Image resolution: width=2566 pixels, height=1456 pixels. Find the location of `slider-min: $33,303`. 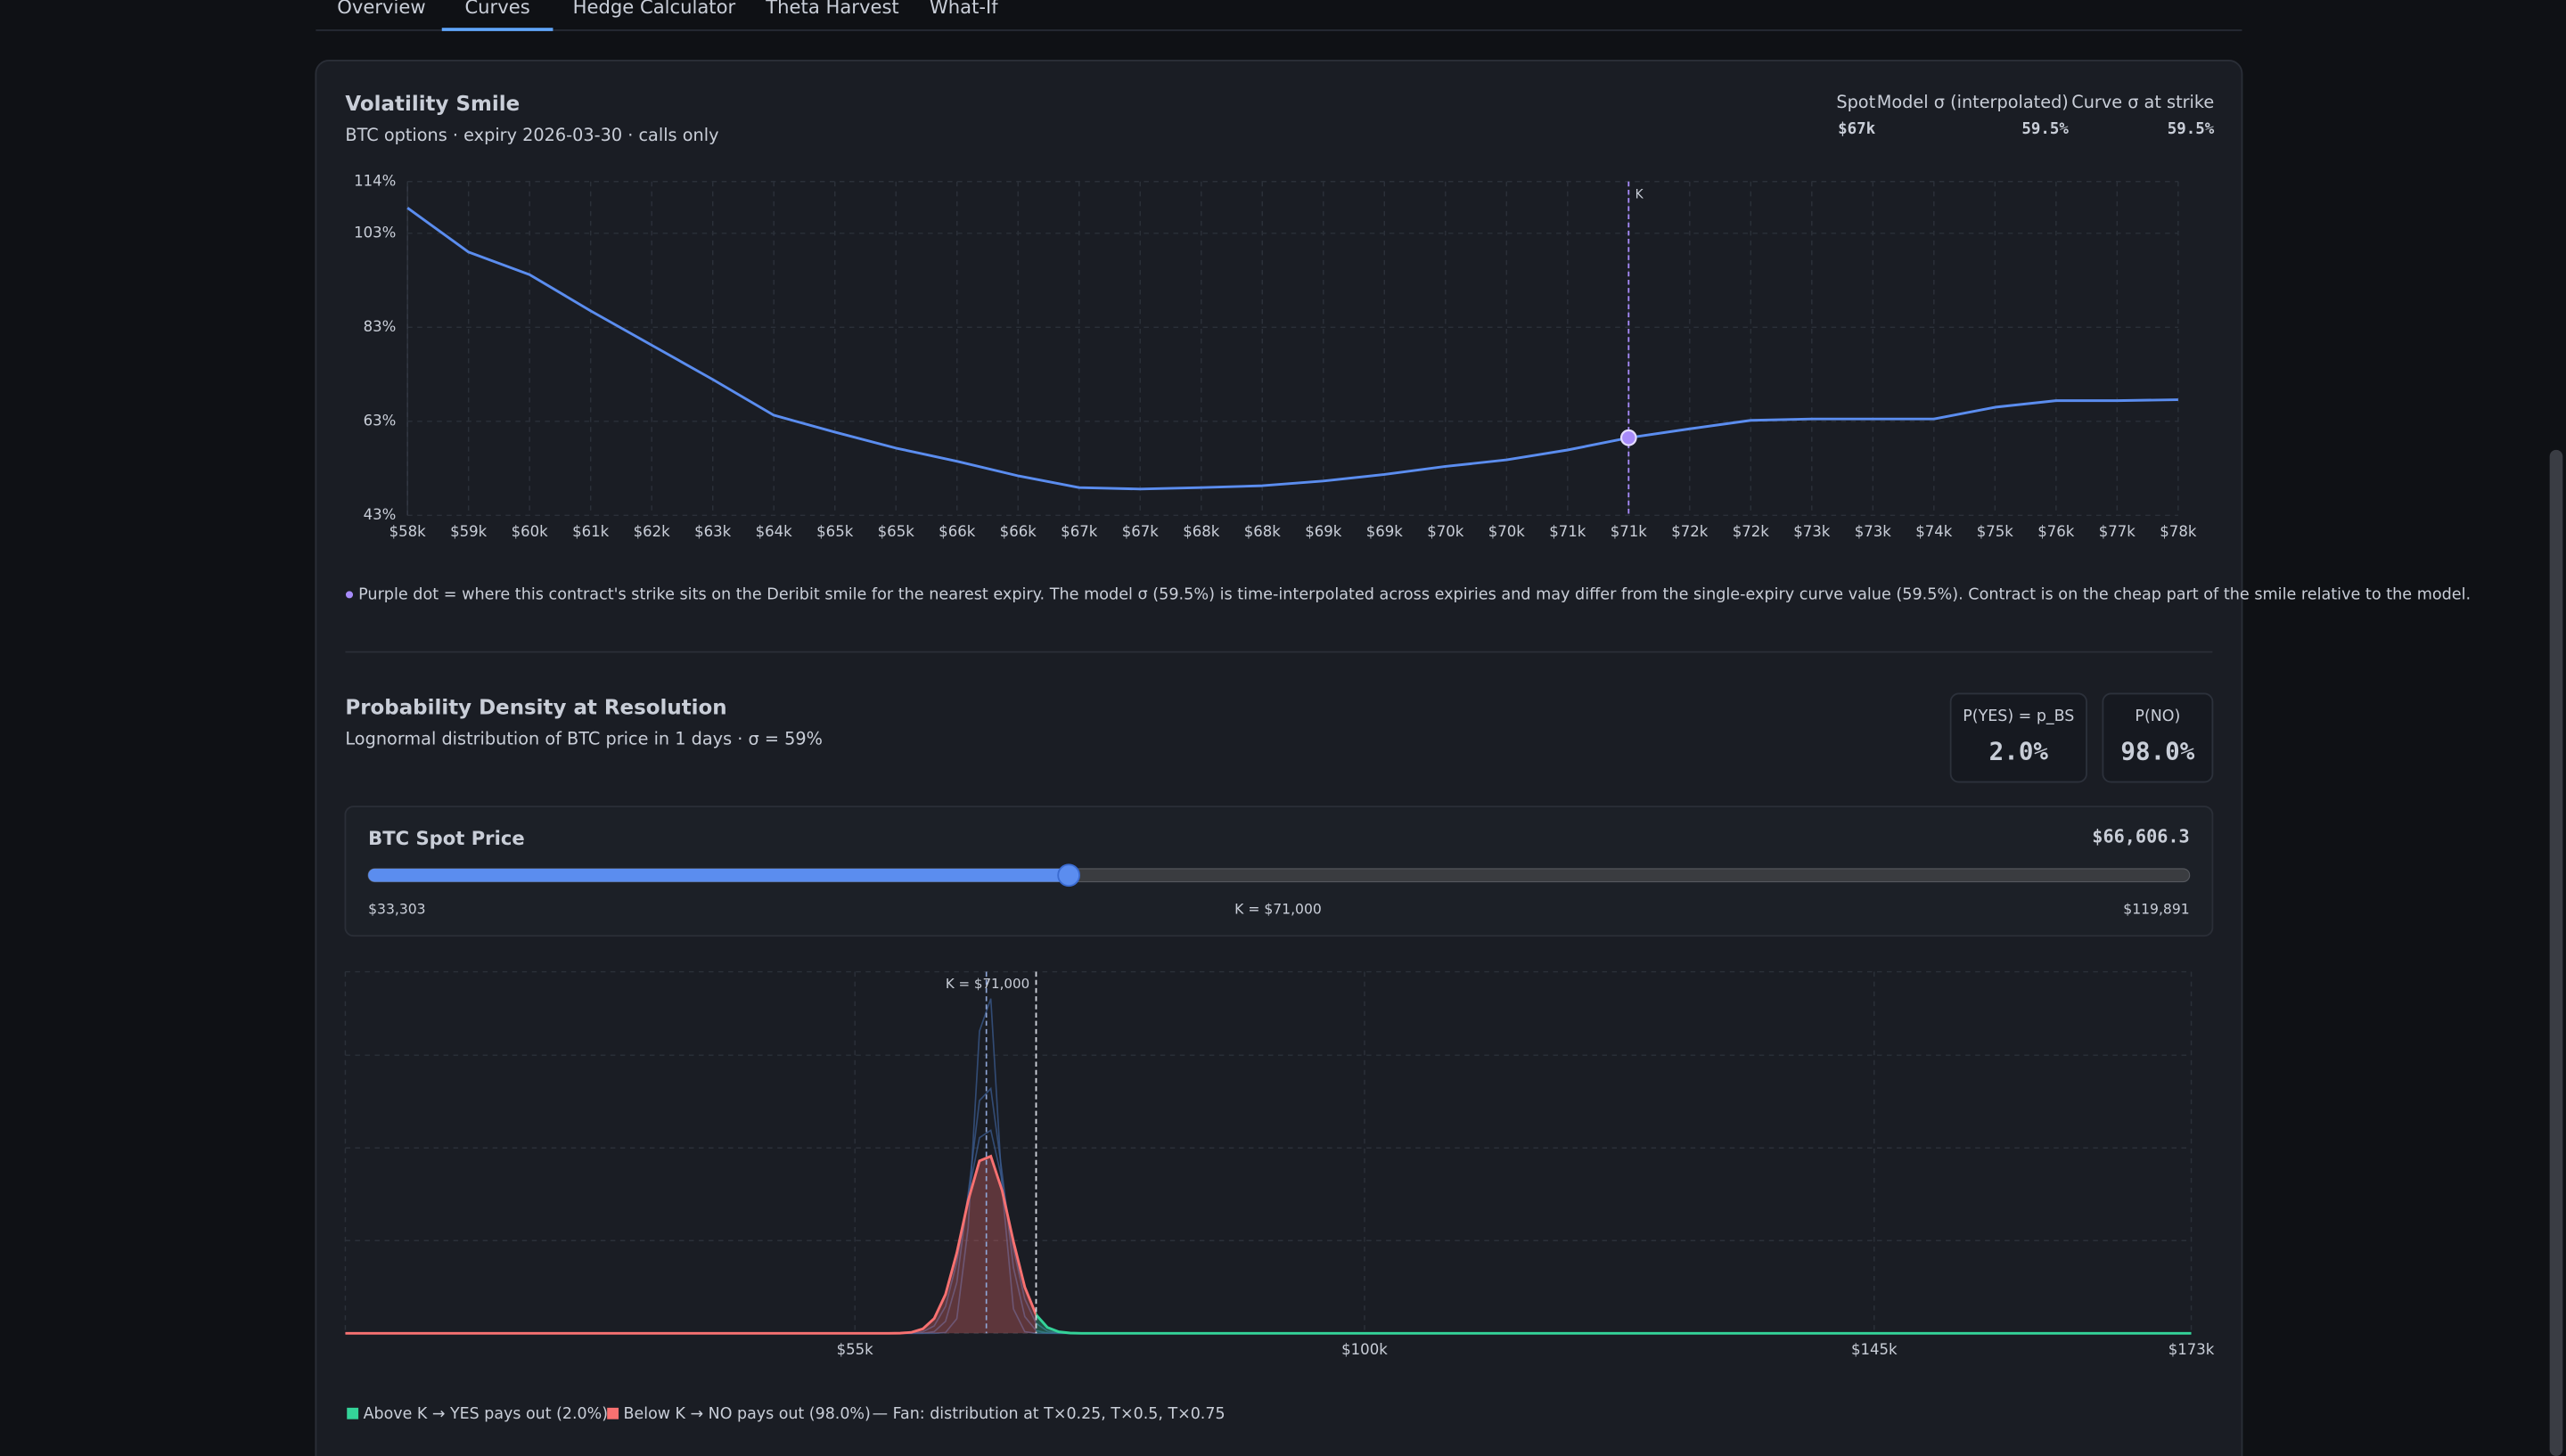

slider-min: $33,303 is located at coordinates (397, 909).